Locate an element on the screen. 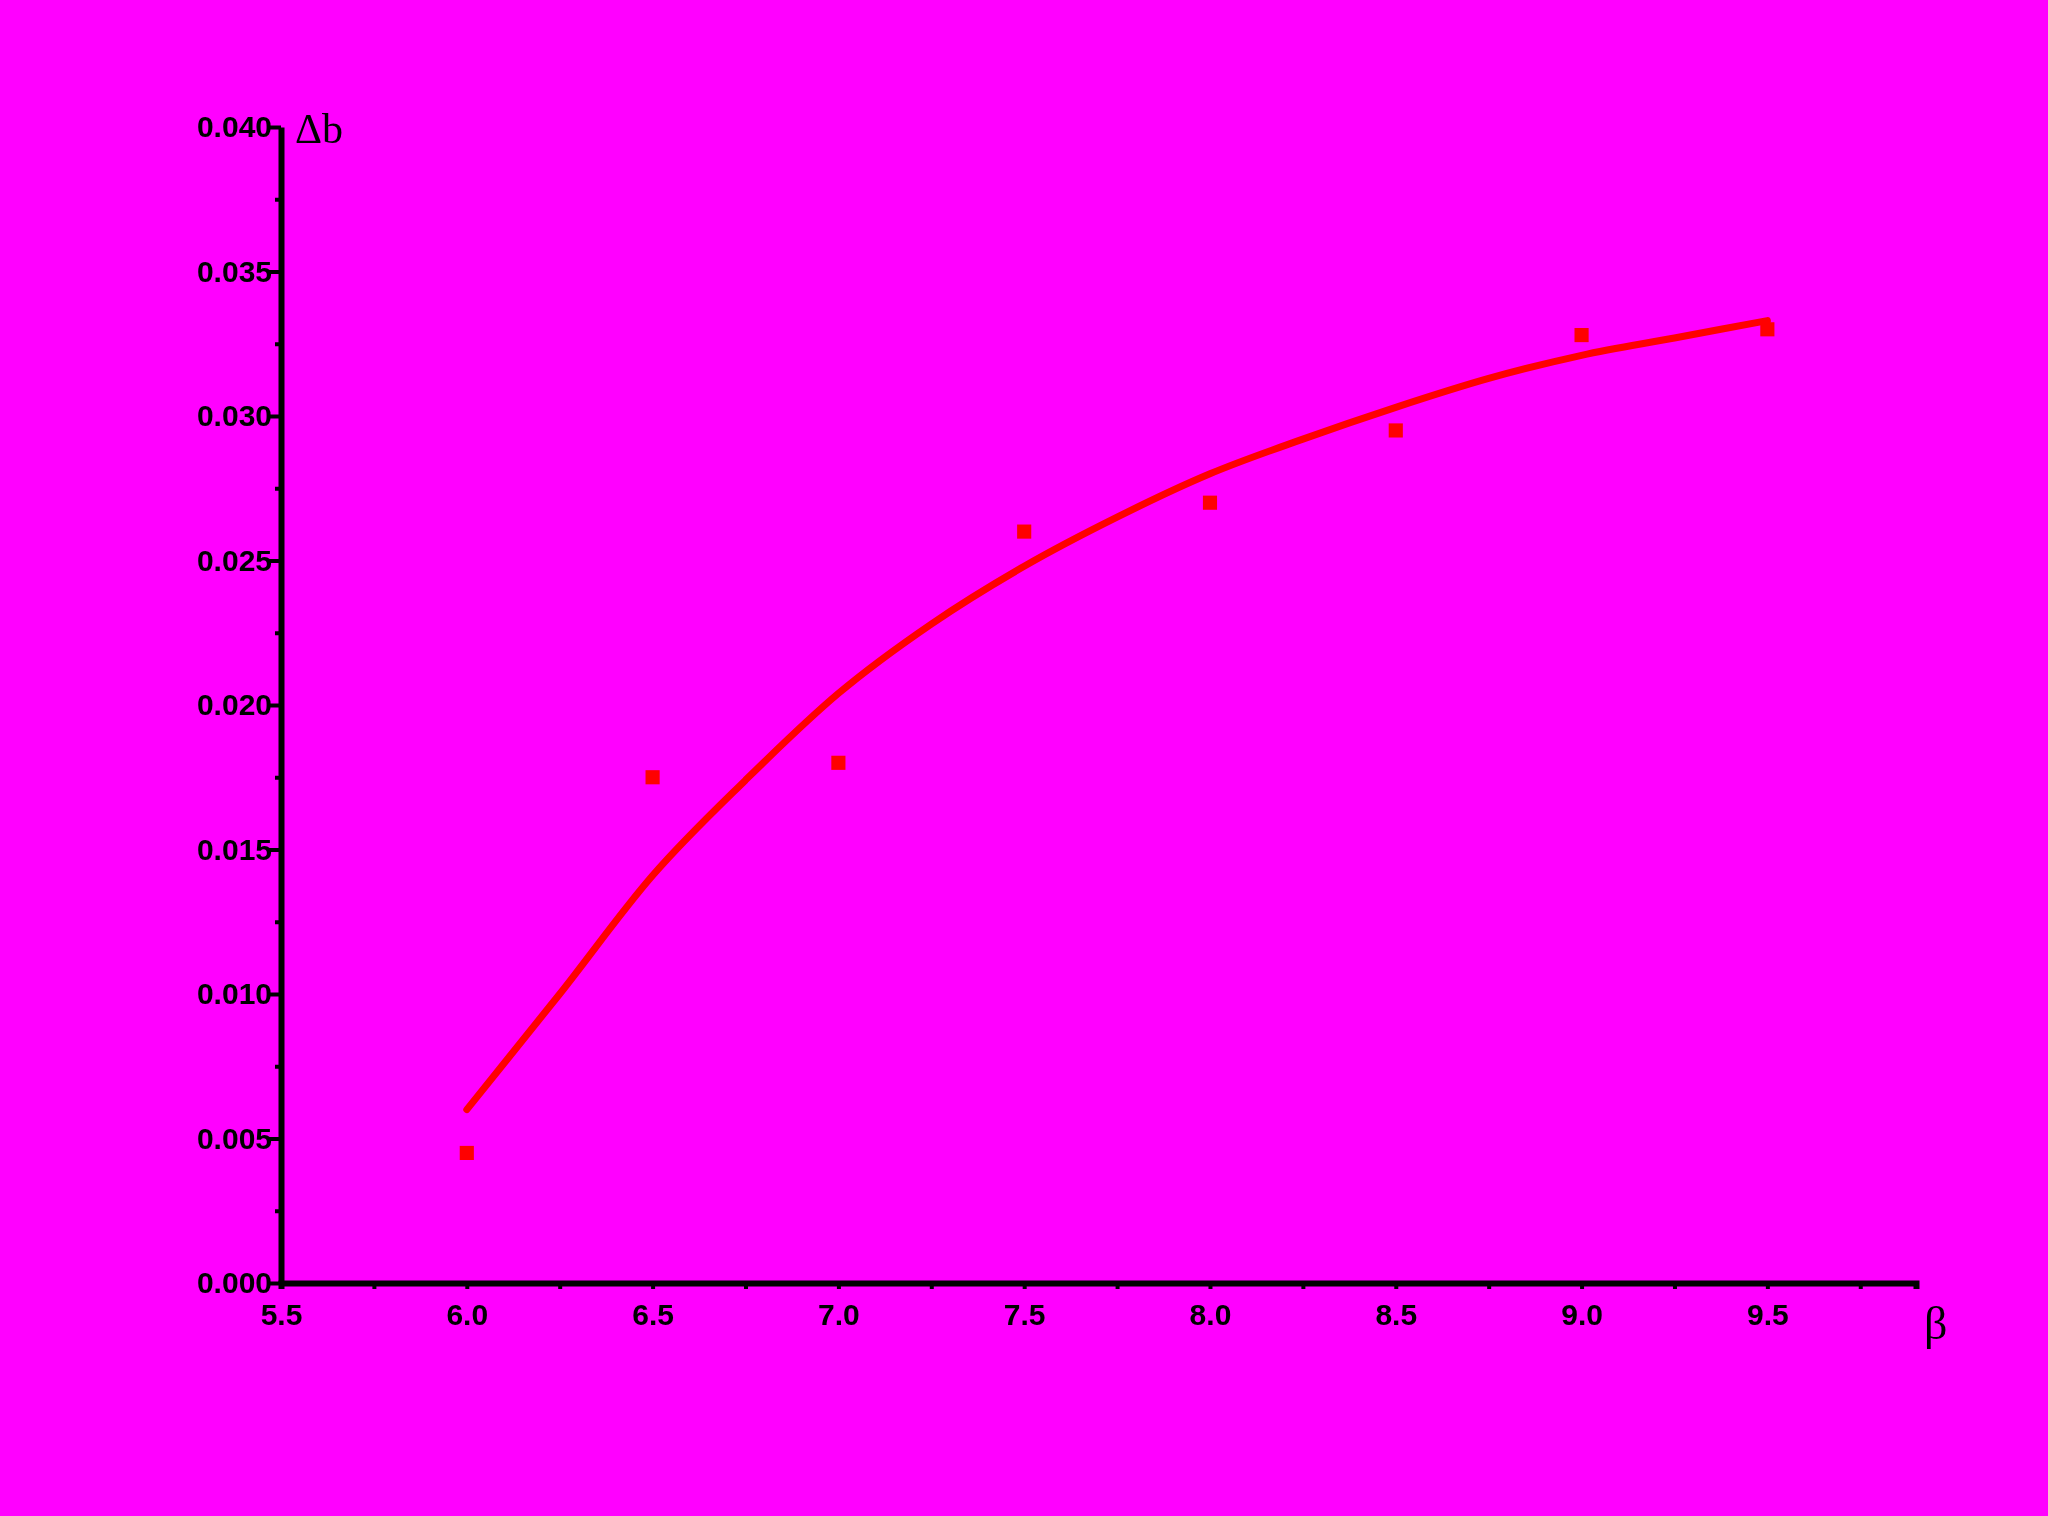  y-tick-label: 0.040 is located at coordinates (234, 127).